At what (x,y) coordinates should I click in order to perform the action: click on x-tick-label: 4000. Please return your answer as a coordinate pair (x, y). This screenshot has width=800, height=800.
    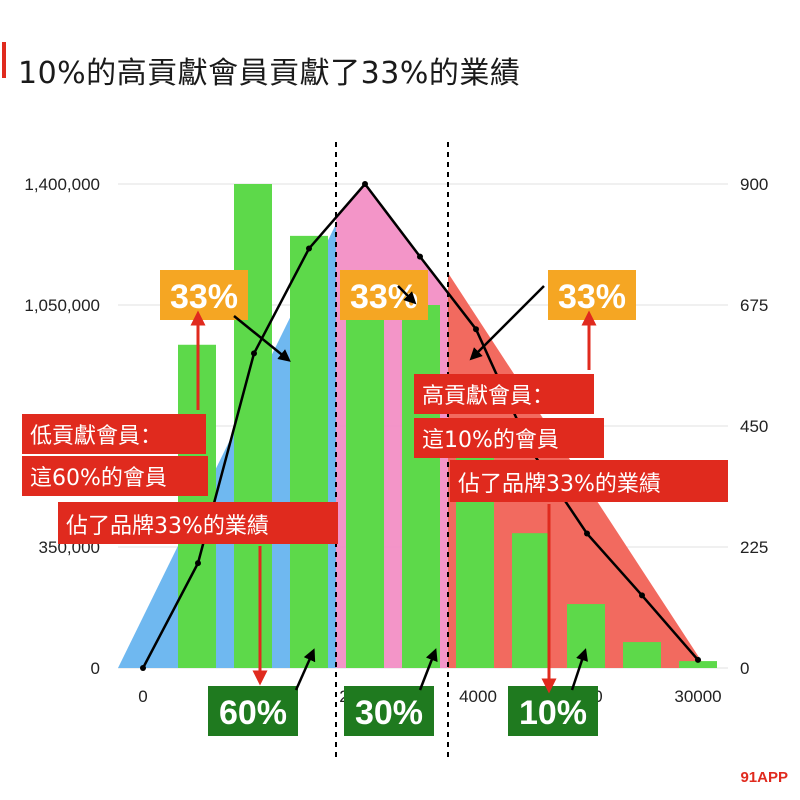
    Looking at the image, I should click on (478, 696).